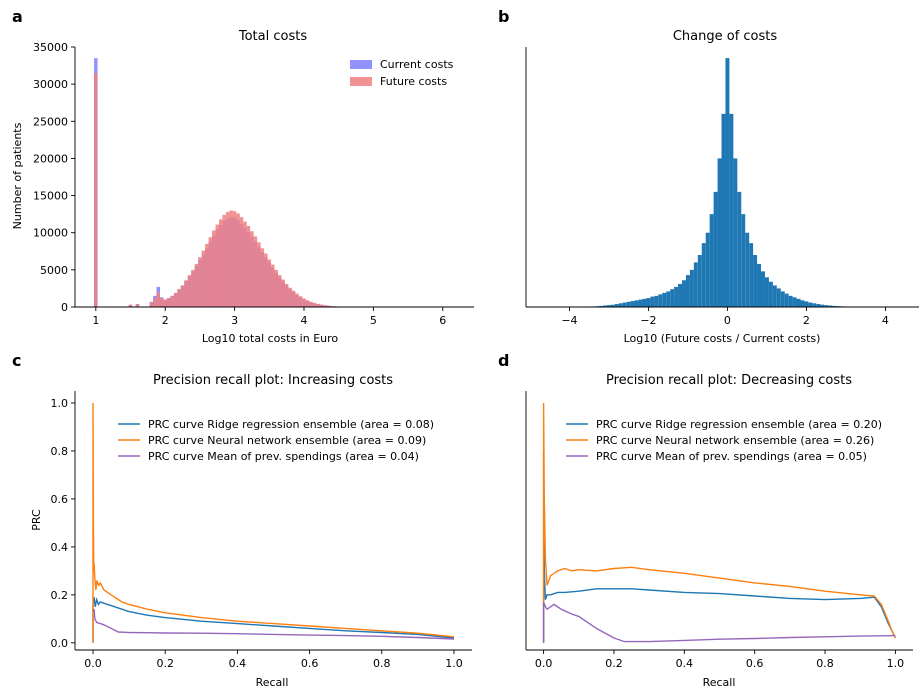 Image resolution: width=919 pixels, height=688 pixels. I want to click on panel-d-xlabel: Recall, so click(719, 682).